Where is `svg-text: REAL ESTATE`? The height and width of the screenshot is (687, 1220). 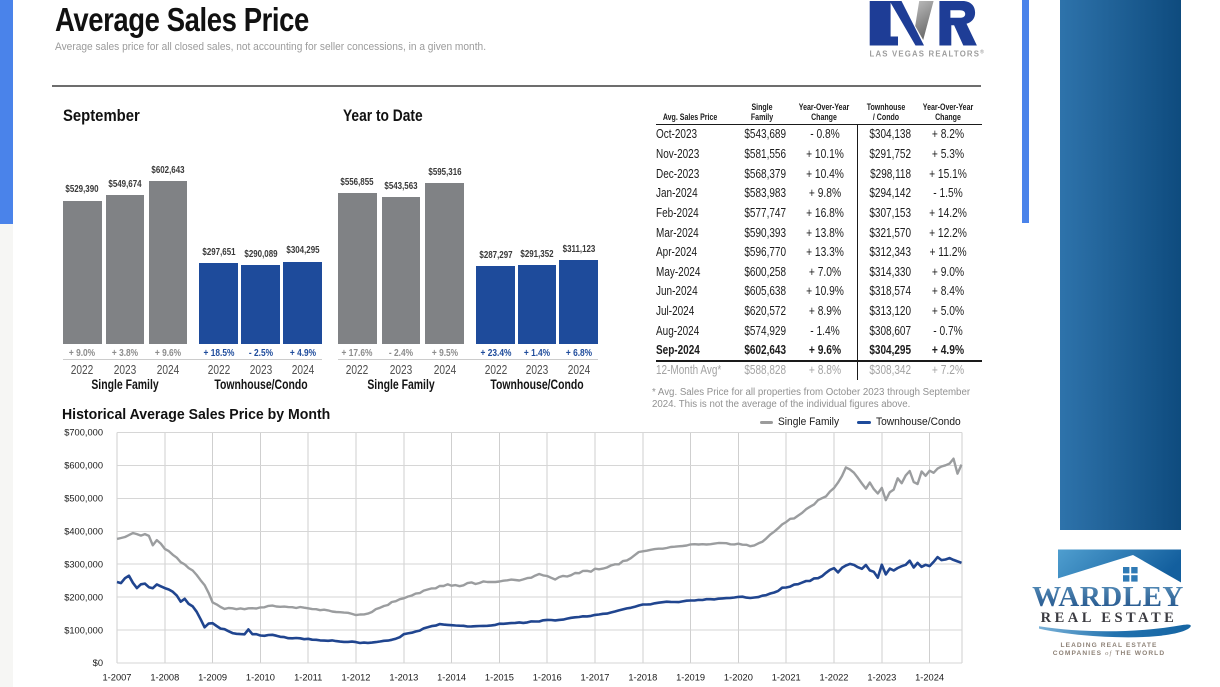
svg-text: REAL ESTATE is located at coordinates (1109, 618).